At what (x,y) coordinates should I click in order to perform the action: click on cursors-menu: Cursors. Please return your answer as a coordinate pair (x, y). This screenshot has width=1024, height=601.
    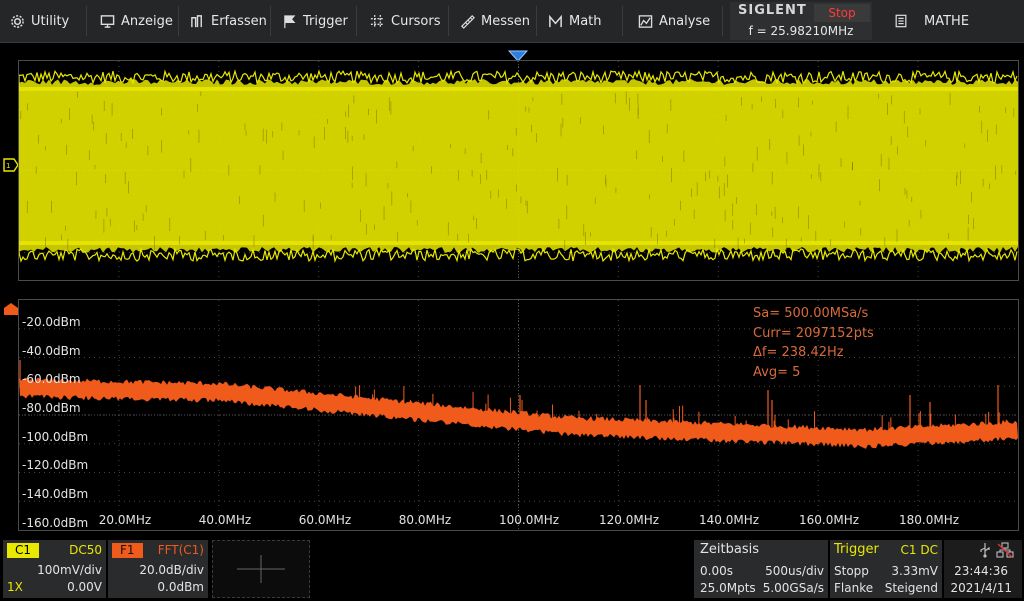
    Looking at the image, I should click on (405, 21).